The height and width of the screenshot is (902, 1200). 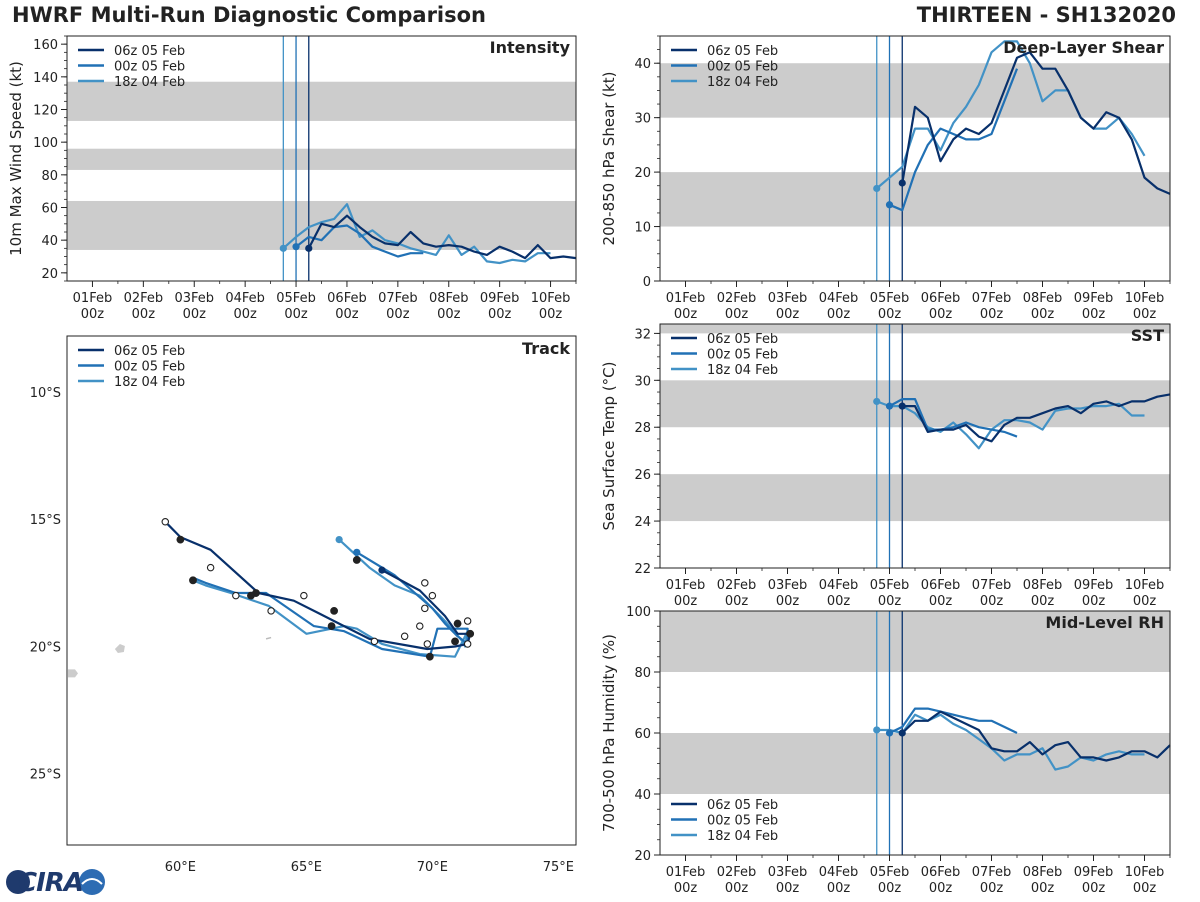 I want to click on lon-tick-label: 60°E, so click(x=180, y=867).